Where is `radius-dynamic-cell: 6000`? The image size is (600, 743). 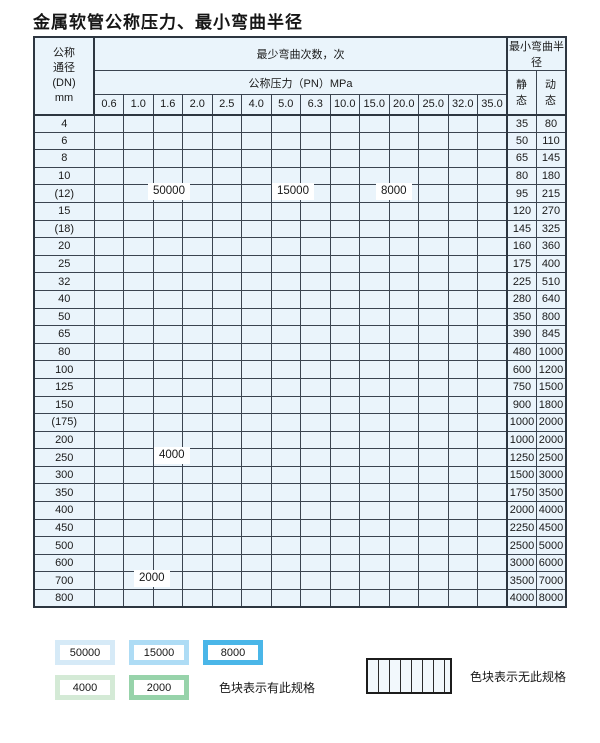
radius-dynamic-cell: 6000 is located at coordinates (551, 563).